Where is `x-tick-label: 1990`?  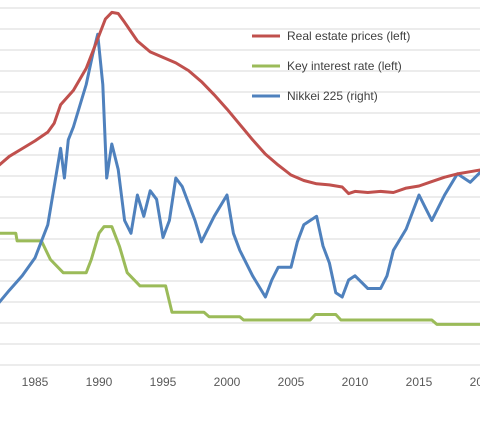
x-tick-label: 1990 is located at coordinates (99, 382).